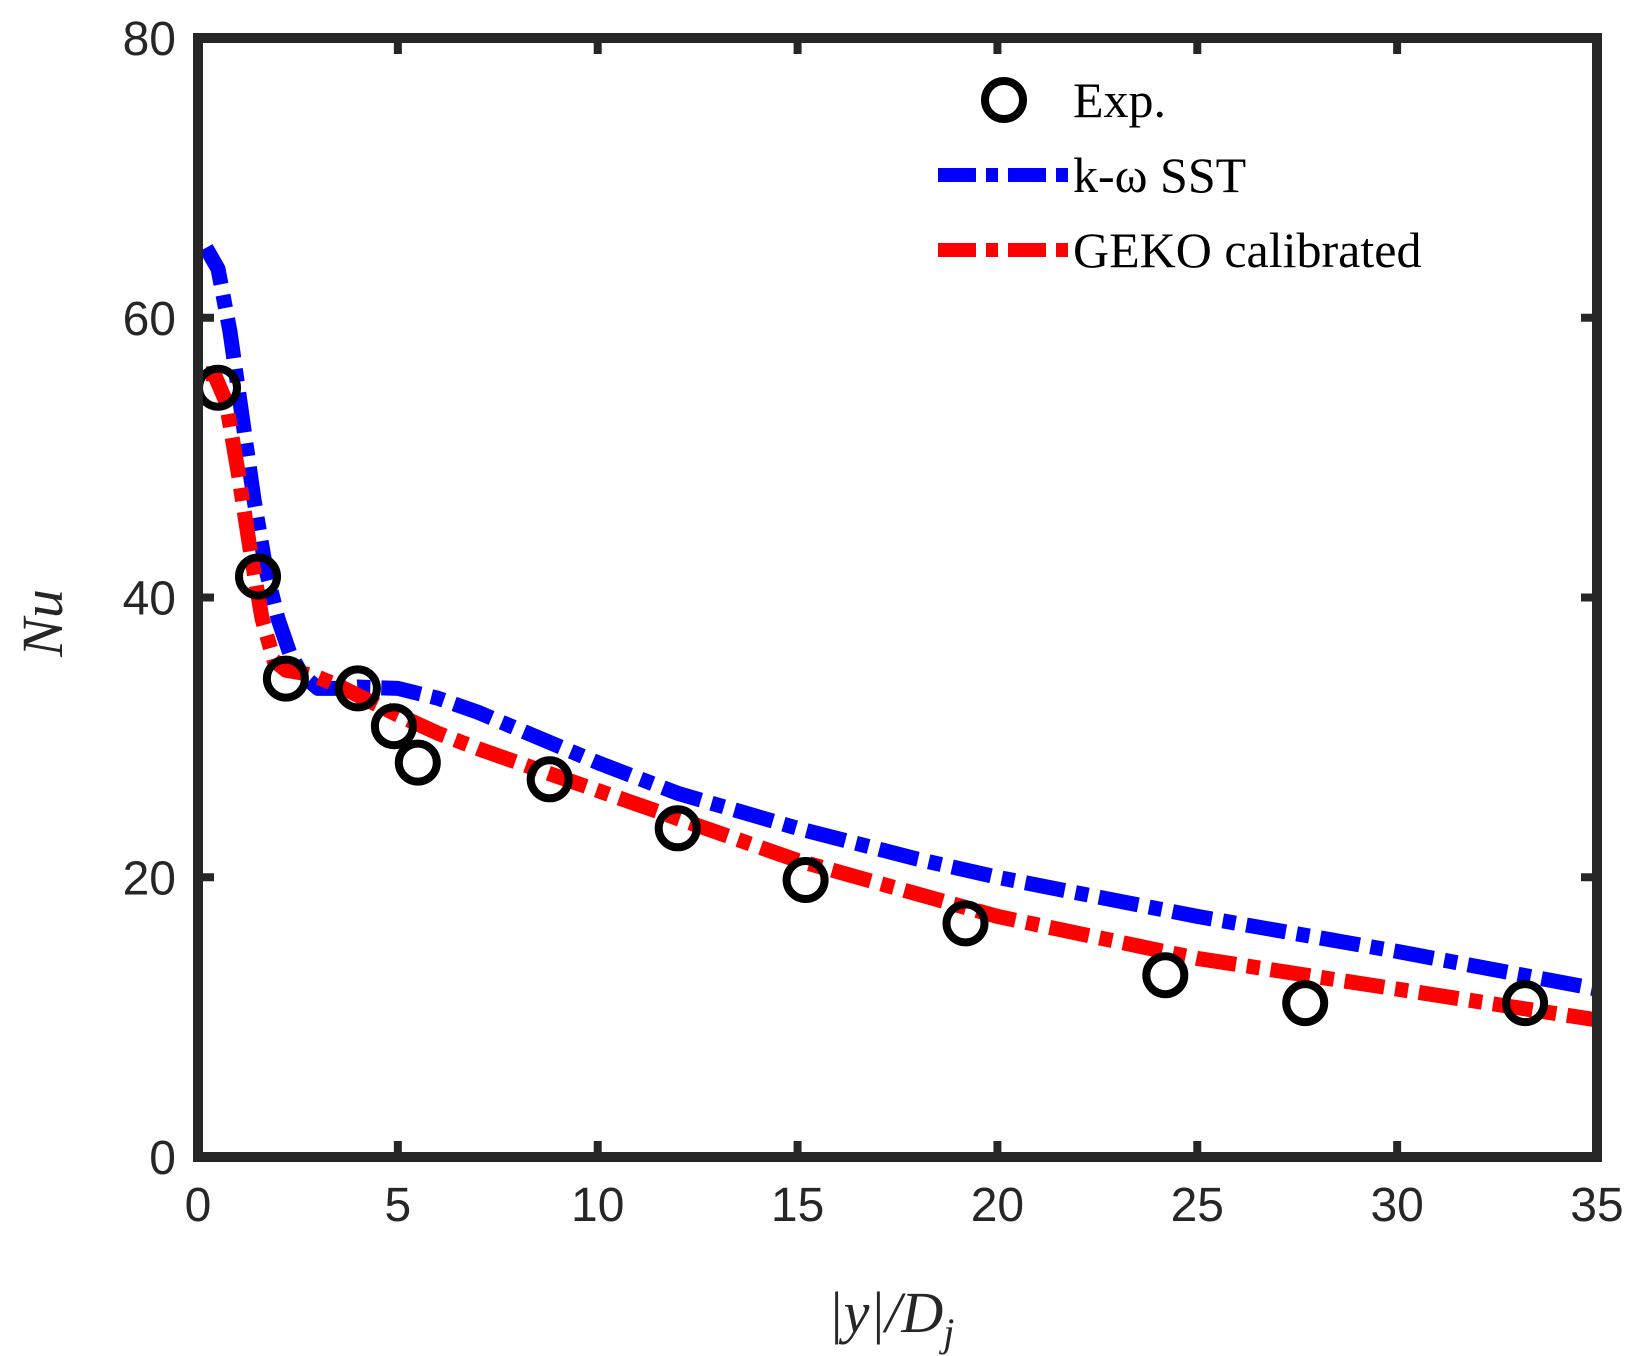  I want to click on x-tick-label-6: 30, so click(1396, 1205).